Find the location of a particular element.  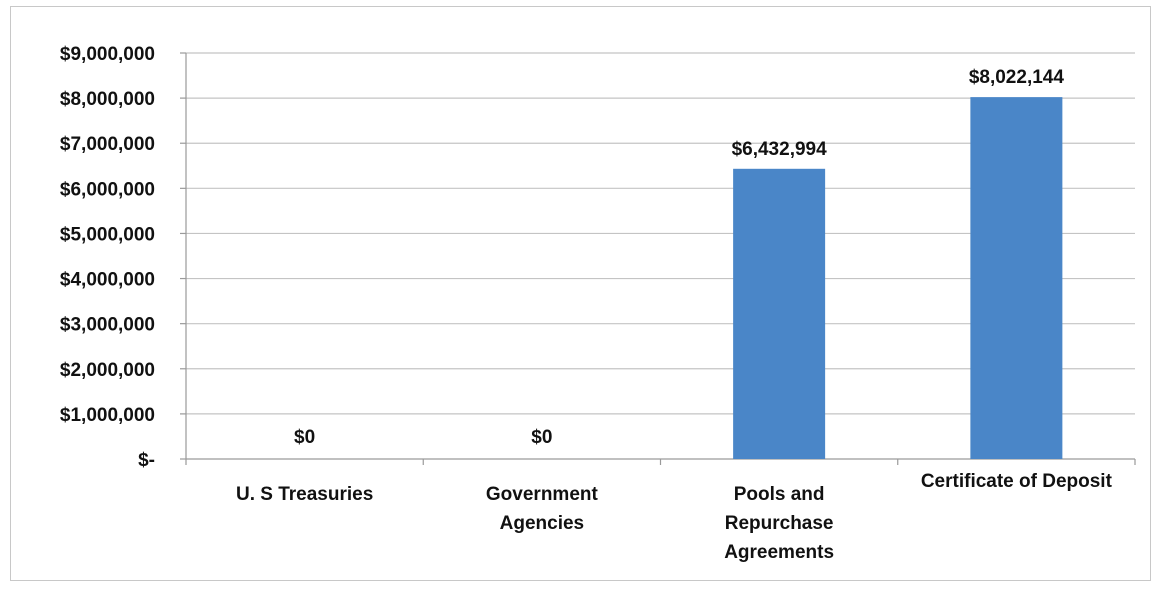

y-tick-label: $6,000,000 is located at coordinates (107, 189).